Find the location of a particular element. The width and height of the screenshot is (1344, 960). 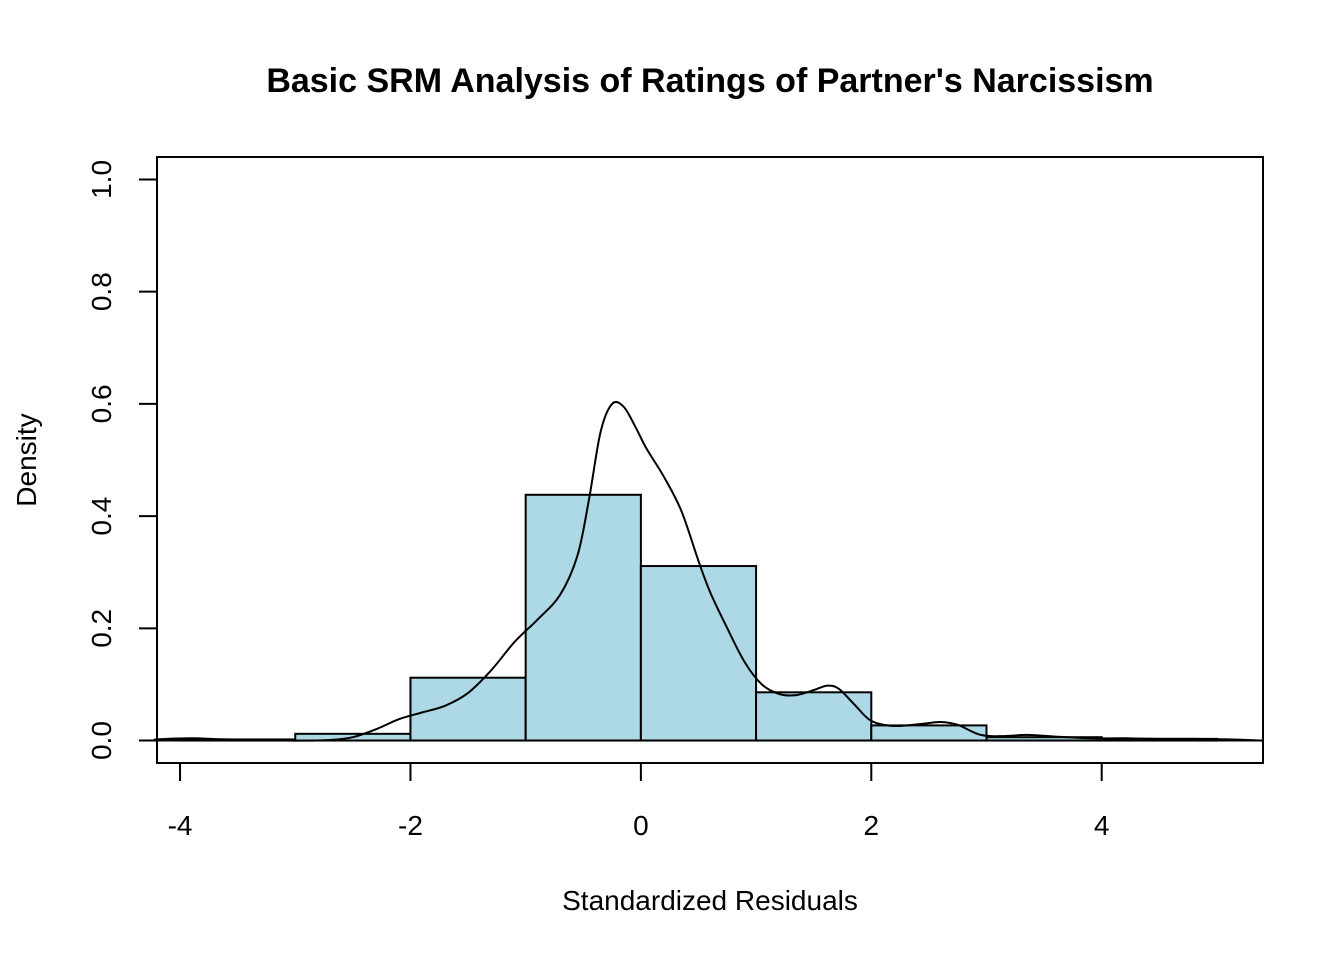

y-tick-label: 0.2 is located at coordinates (101, 628).